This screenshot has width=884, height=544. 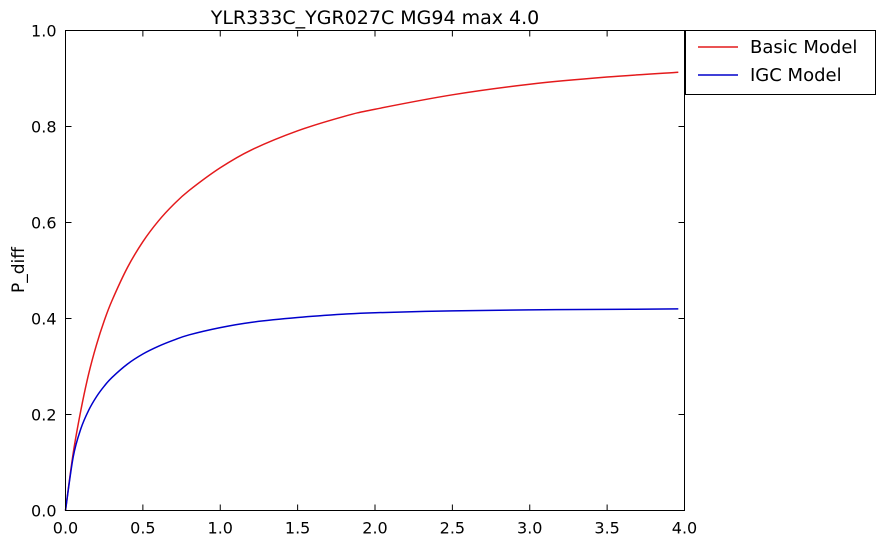 I want to click on legend-label-1: IGC Model, so click(x=796, y=75).